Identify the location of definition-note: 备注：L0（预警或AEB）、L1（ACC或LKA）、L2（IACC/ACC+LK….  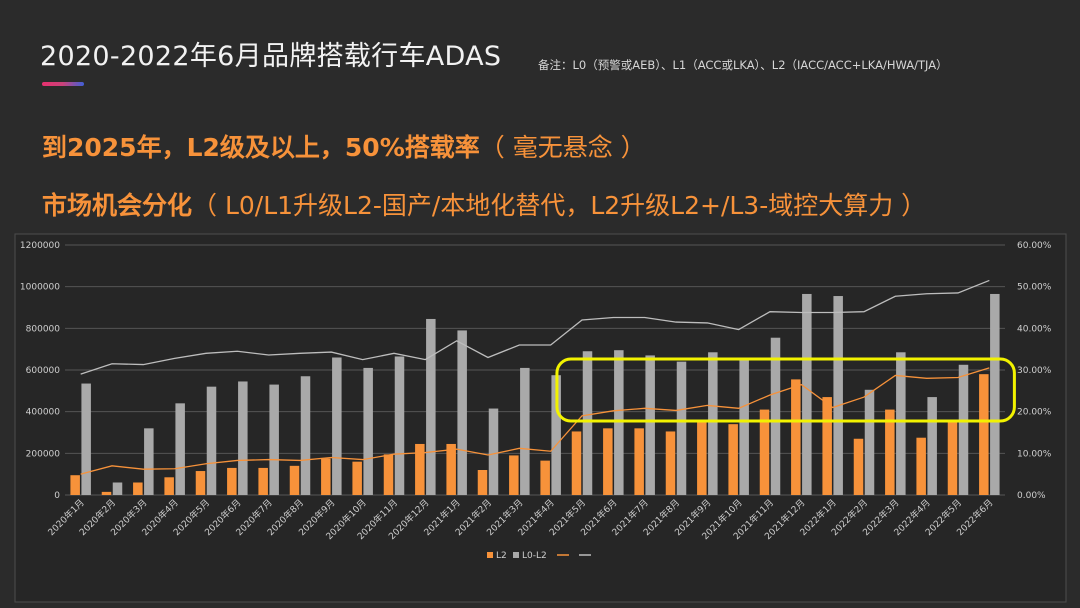
(743, 65).